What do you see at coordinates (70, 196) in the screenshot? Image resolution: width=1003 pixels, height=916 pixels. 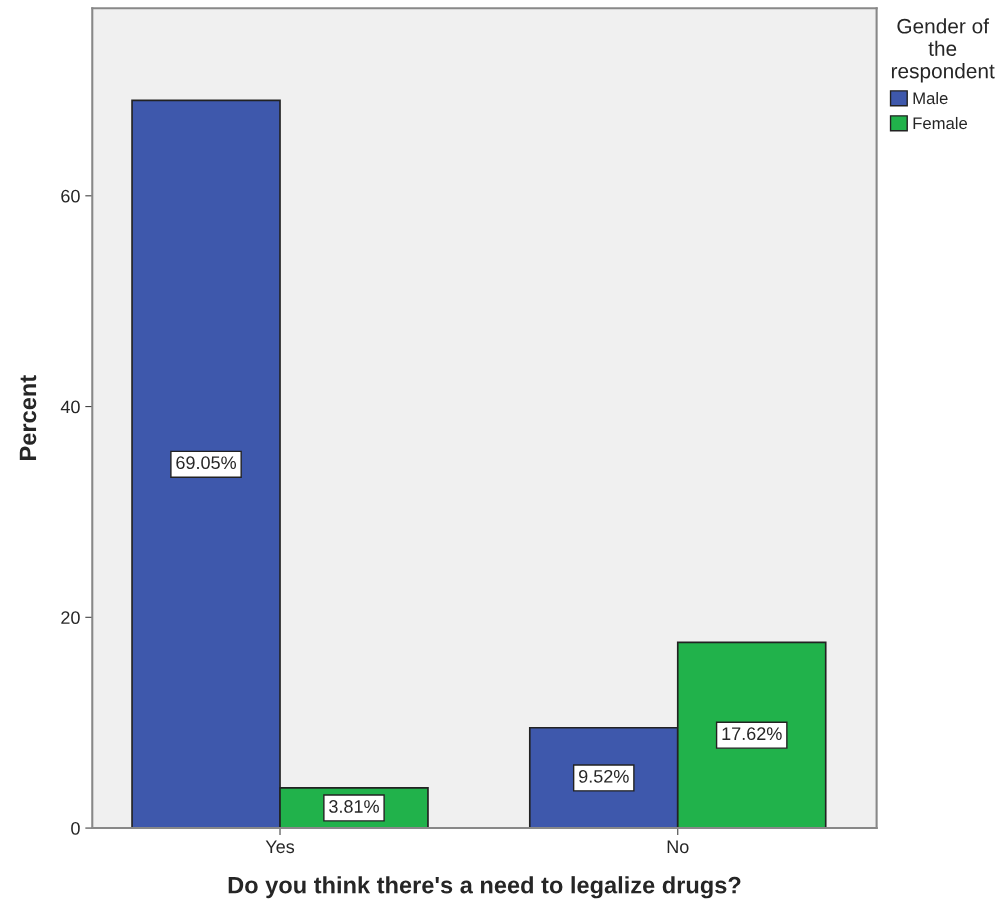 I see `y-tick-label: 60` at bounding box center [70, 196].